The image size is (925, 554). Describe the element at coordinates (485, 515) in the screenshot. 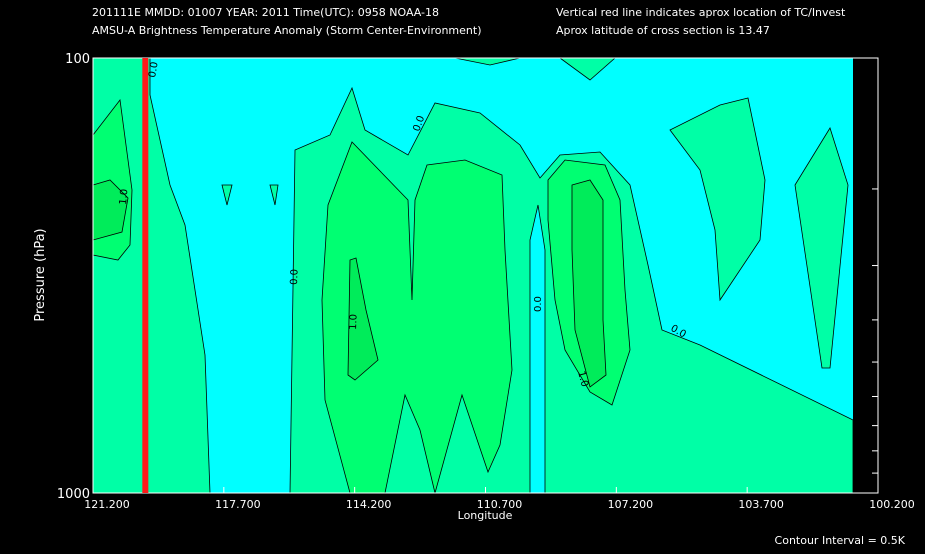

I see `x-axis-label: Longitude` at that location.